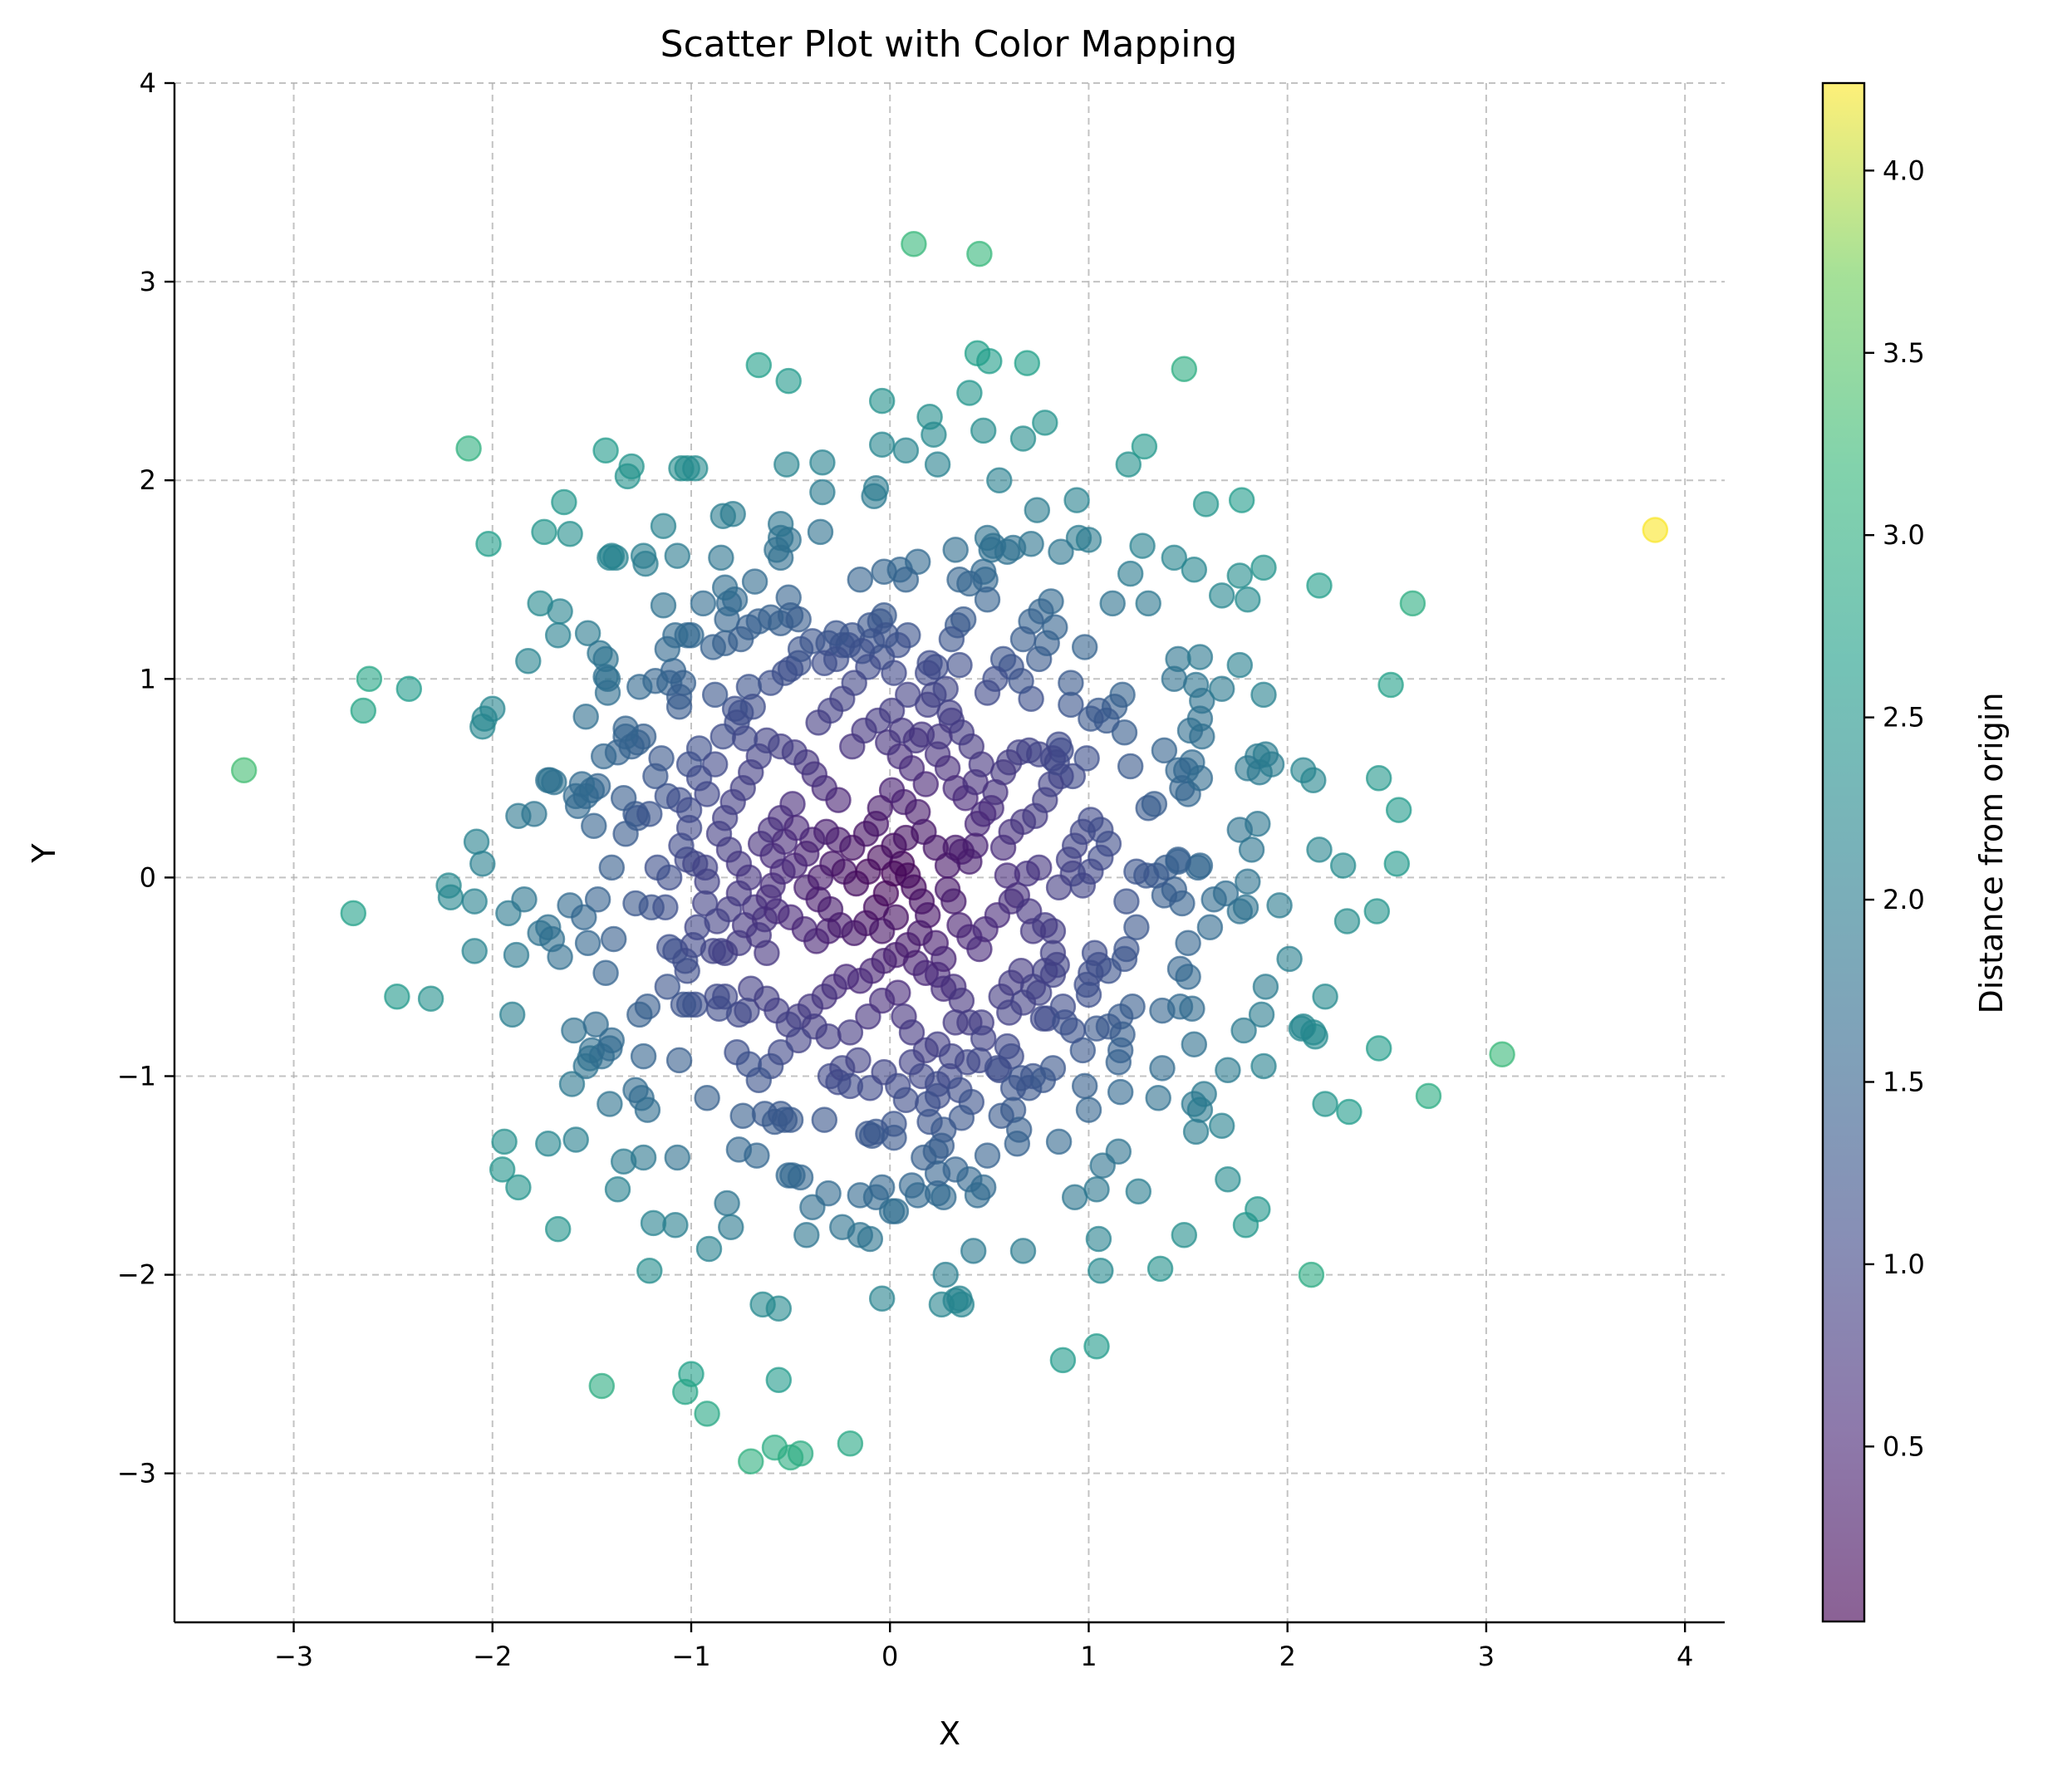 The width and height of the screenshot is (2072, 1776). Describe the element at coordinates (1895, 808) in the screenshot. I see `colorbar-ticks: 0.5 1.0 1.5 2.0 2.5 3.0 3.5 4.0` at that location.